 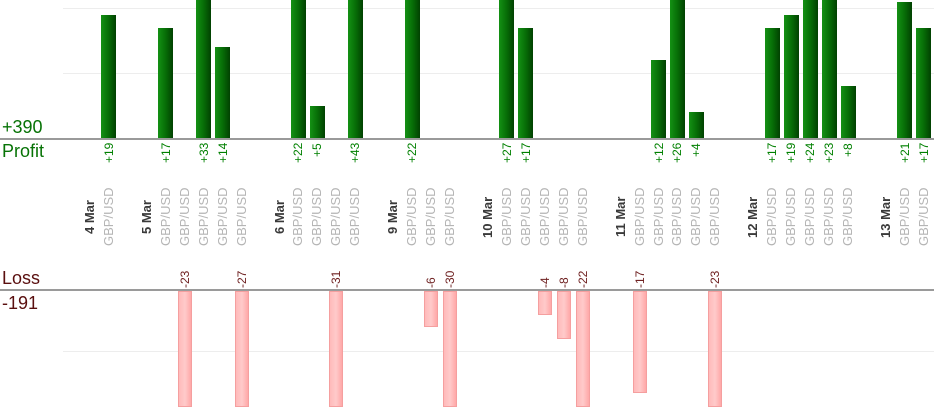 What do you see at coordinates (393, 217) in the screenshot?
I see `date-label: 9 Mar` at bounding box center [393, 217].